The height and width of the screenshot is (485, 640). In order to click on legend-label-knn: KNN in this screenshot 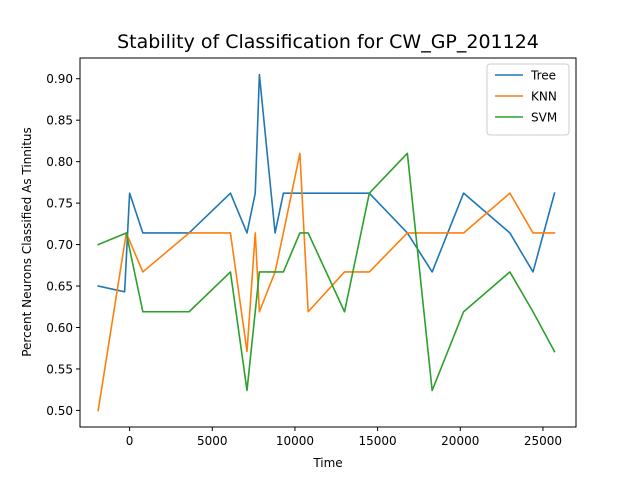, I will do `click(544, 97)`.